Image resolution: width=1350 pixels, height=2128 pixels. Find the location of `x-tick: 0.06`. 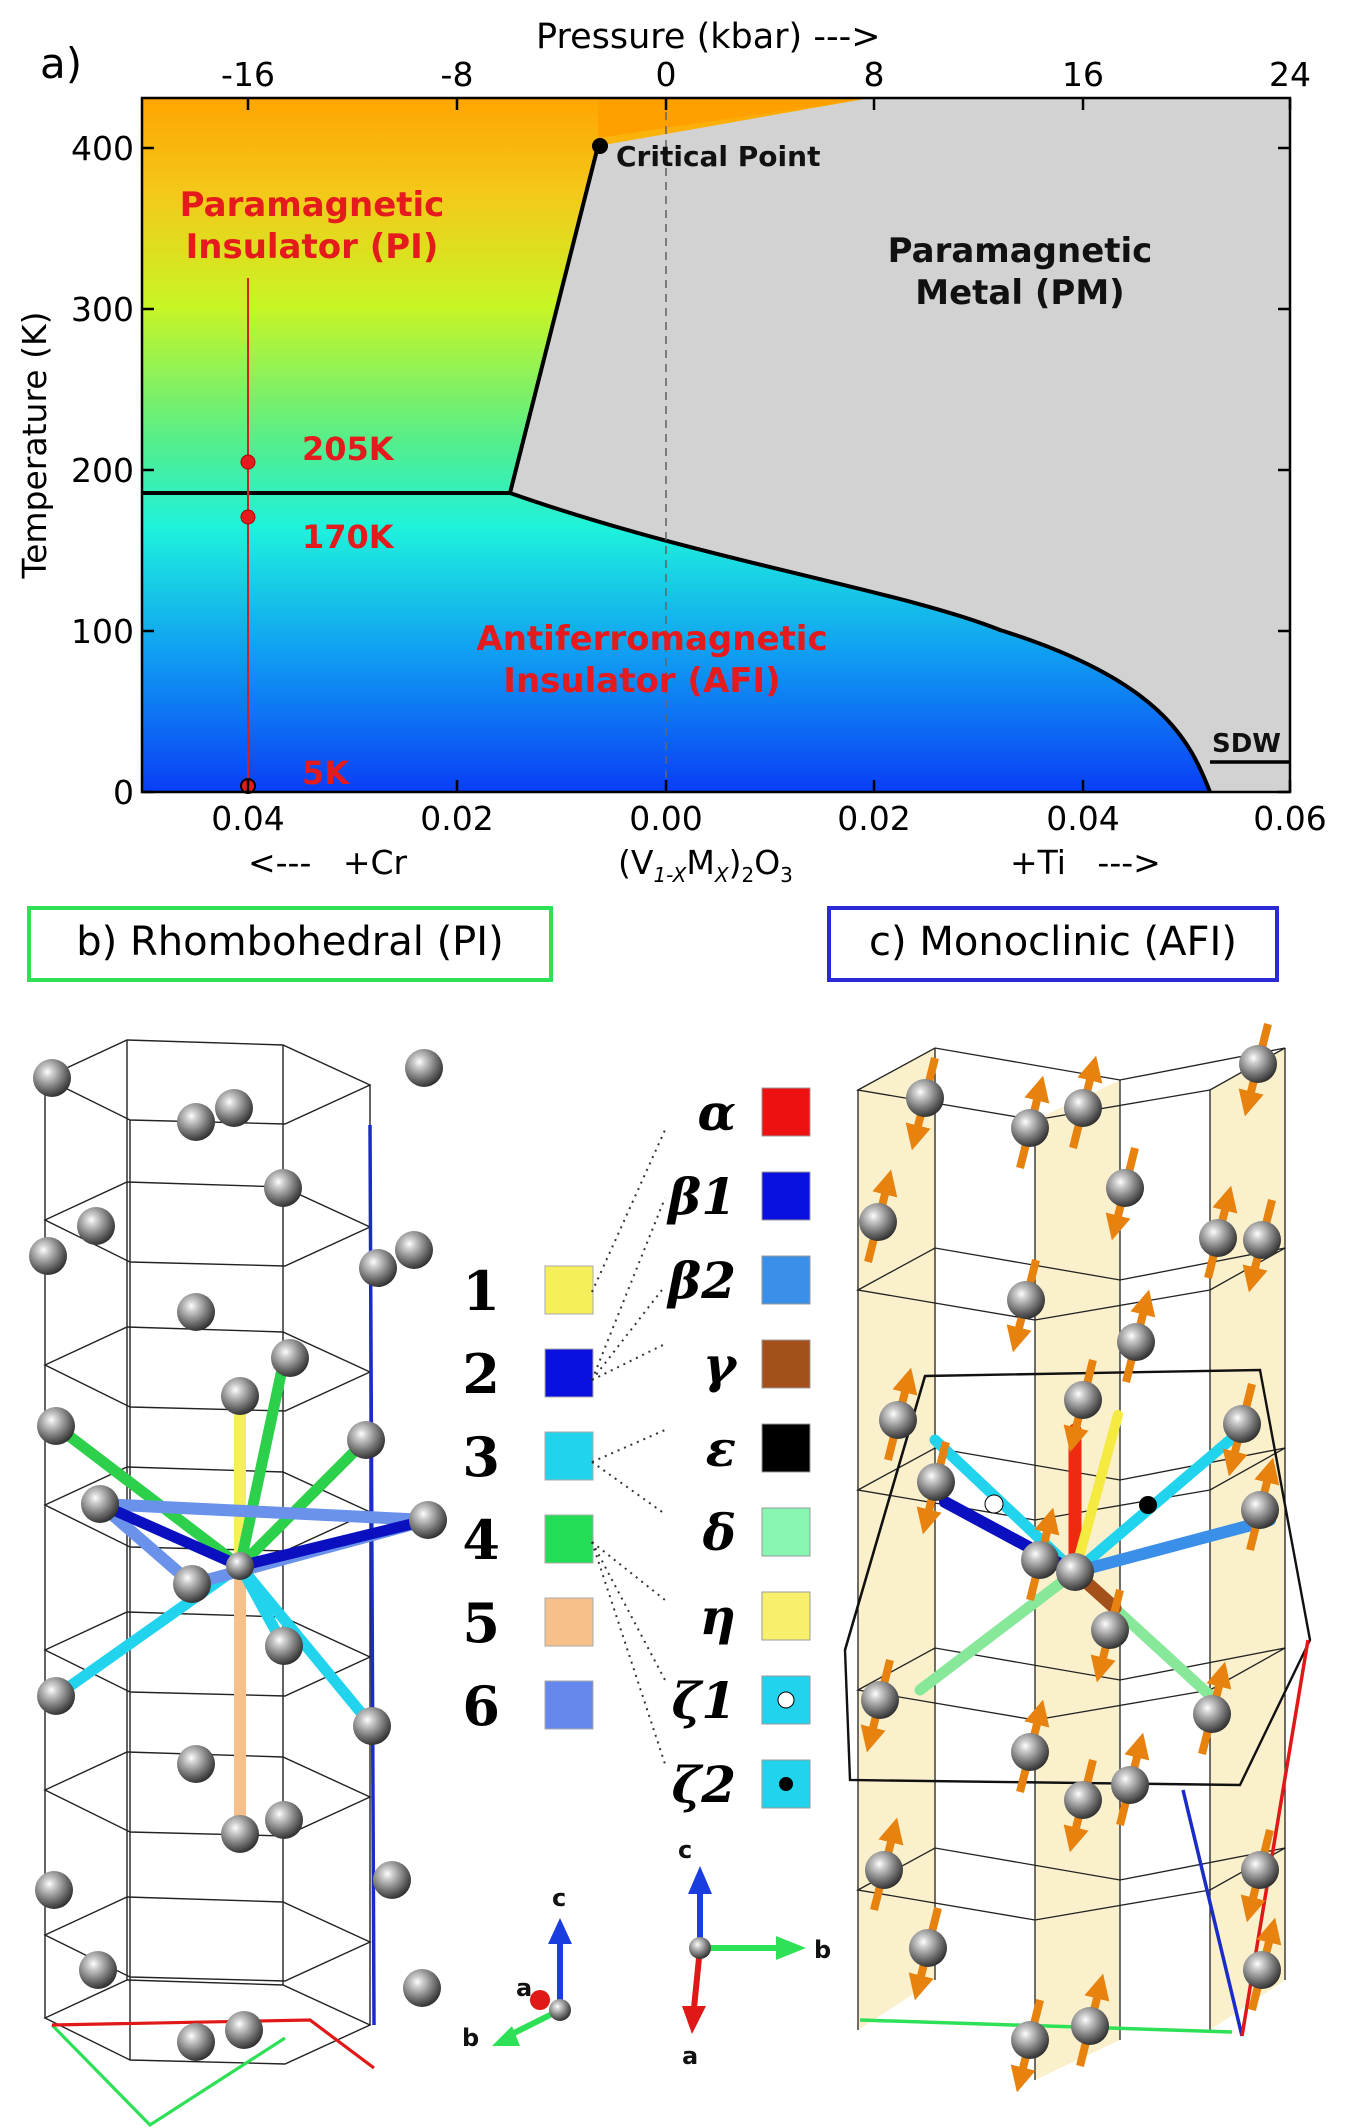

x-tick: 0.06 is located at coordinates (1289, 818).